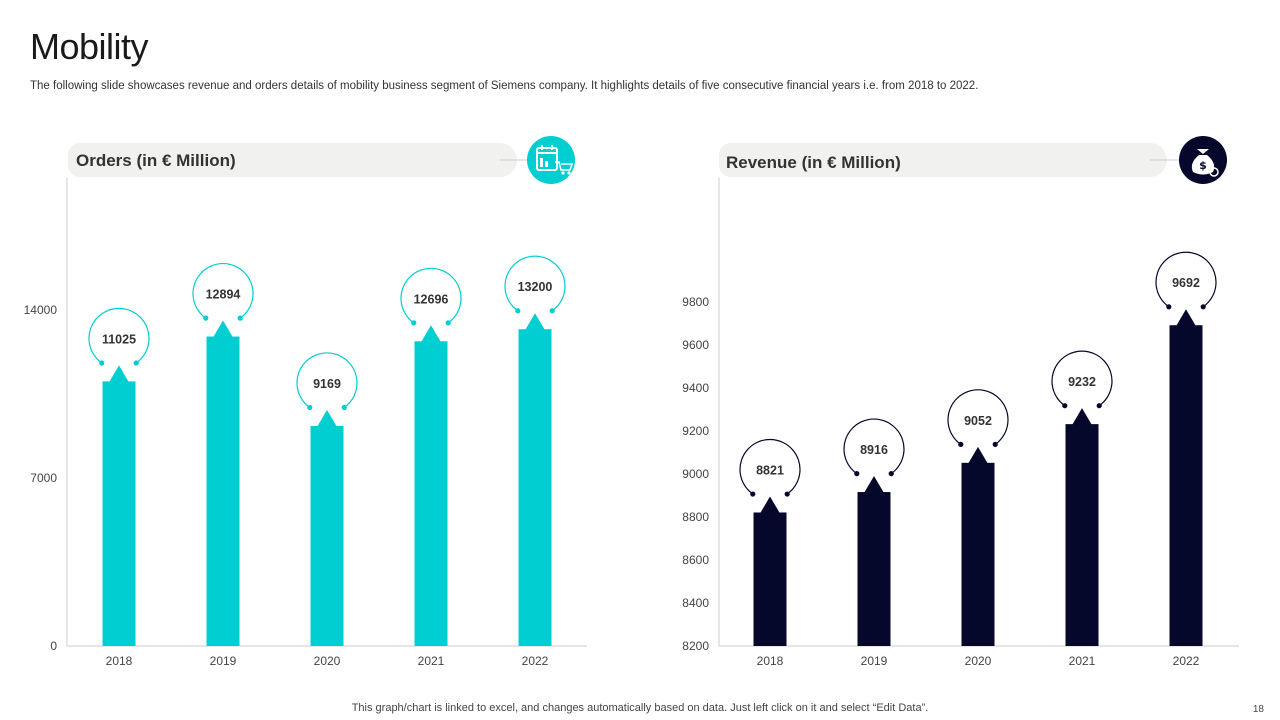  Describe the element at coordinates (943, 160) in the screenshot. I see `revenue-title-banner` at that location.